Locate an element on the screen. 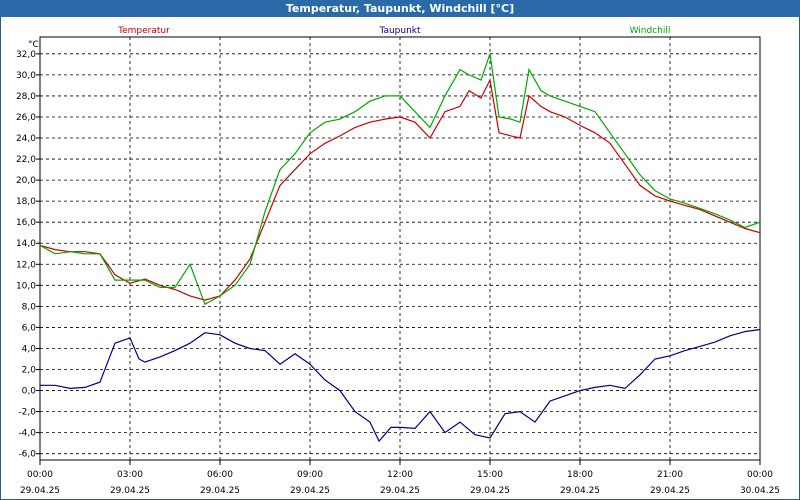 Image resolution: width=800 pixels, height=500 pixels. y-tick-label: 8,0 is located at coordinates (29, 307).